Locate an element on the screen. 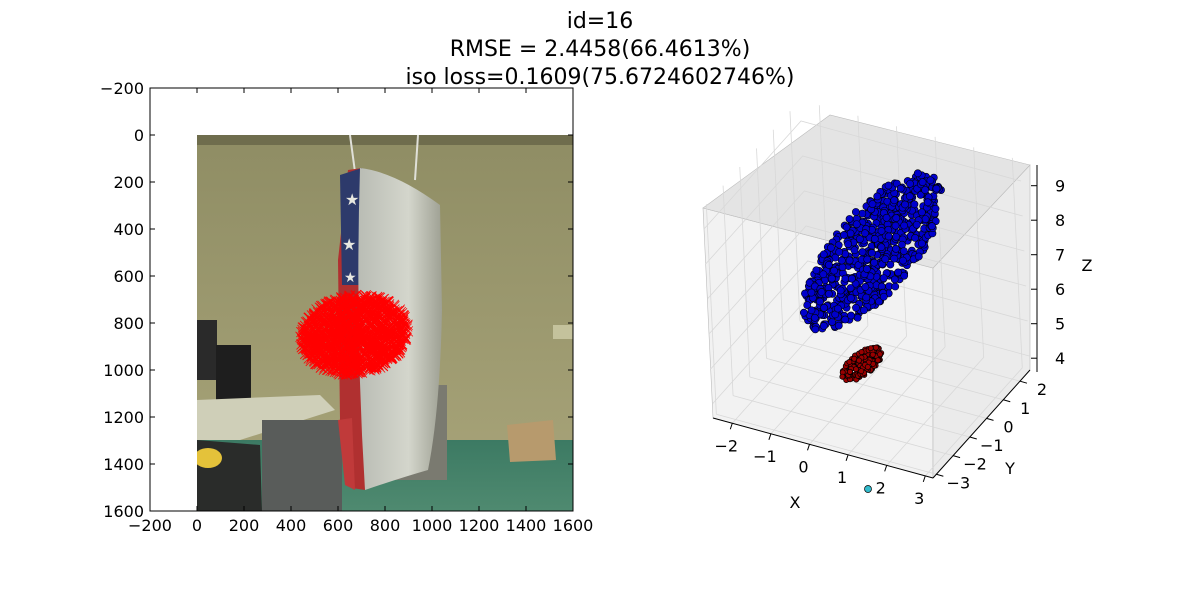 The width and height of the screenshot is (1200, 600). y-tick-label: 0 is located at coordinates (1008, 426).